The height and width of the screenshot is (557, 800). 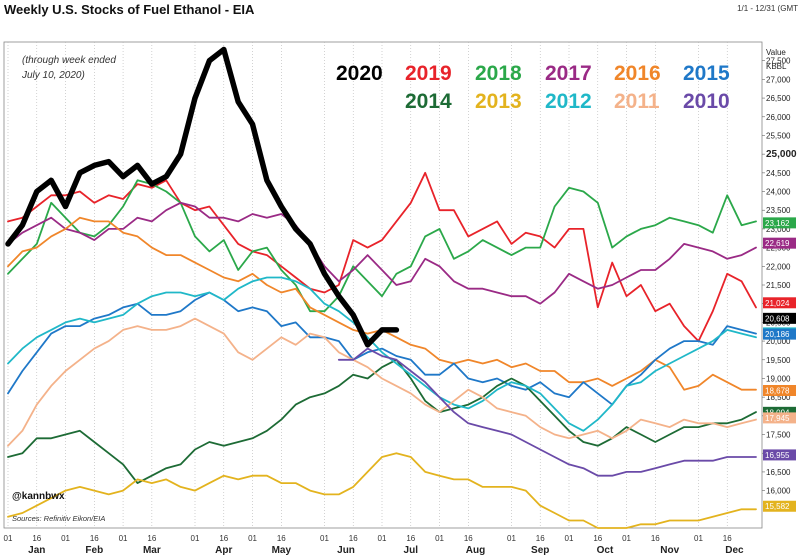 What do you see at coordinates (498, 73) in the screenshot?
I see `legend-item-2018: 2018` at bounding box center [498, 73].